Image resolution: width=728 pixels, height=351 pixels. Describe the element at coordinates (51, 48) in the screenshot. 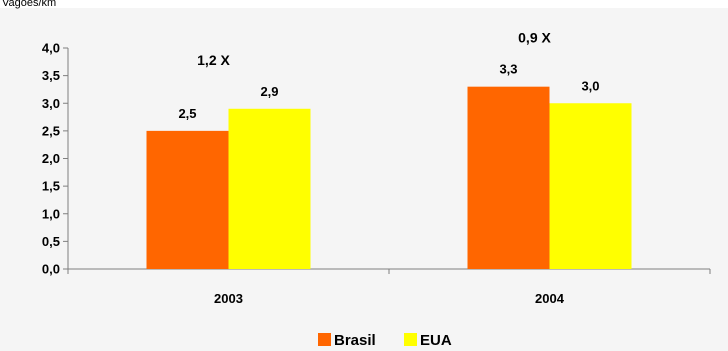

I see `y-tick-label: 4,0` at that location.